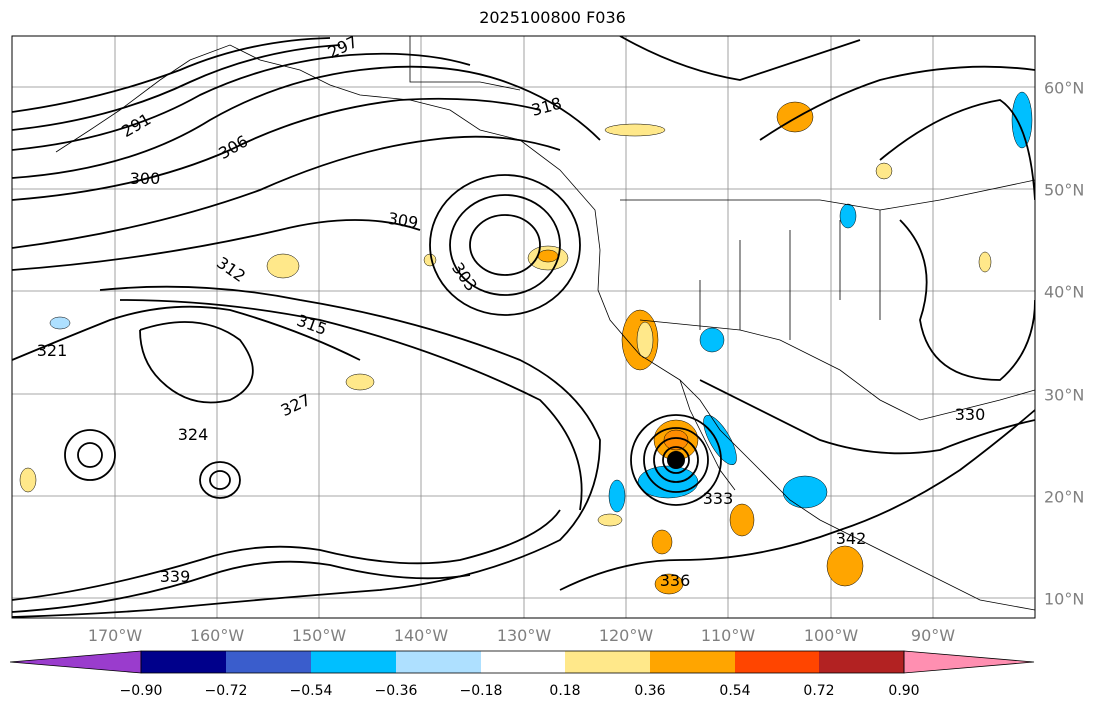  Describe the element at coordinates (1064, 497) in the screenshot. I see `latitude-label: 20°N` at that location.